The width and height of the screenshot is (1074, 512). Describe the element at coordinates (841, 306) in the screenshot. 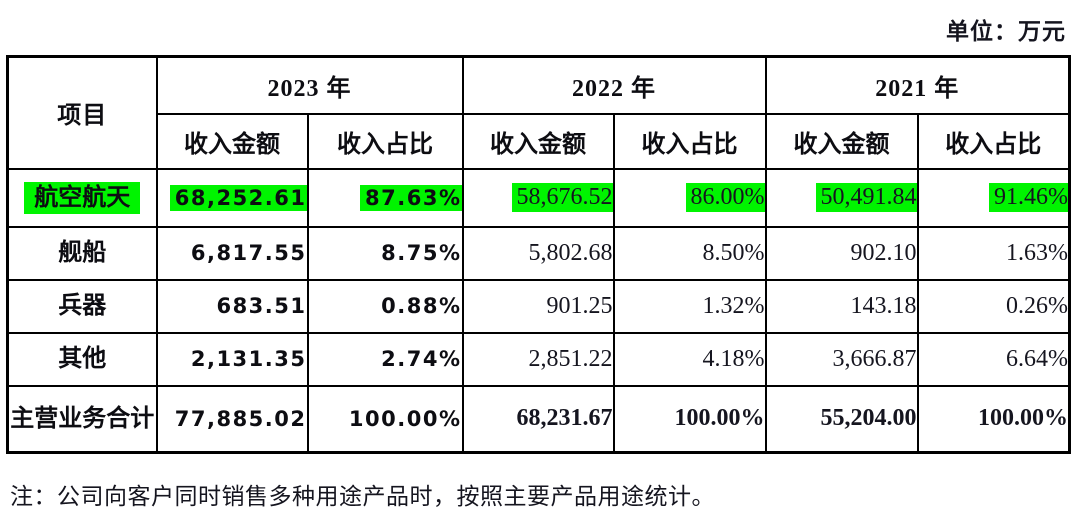

I see `table-cell: 143.18` at that location.